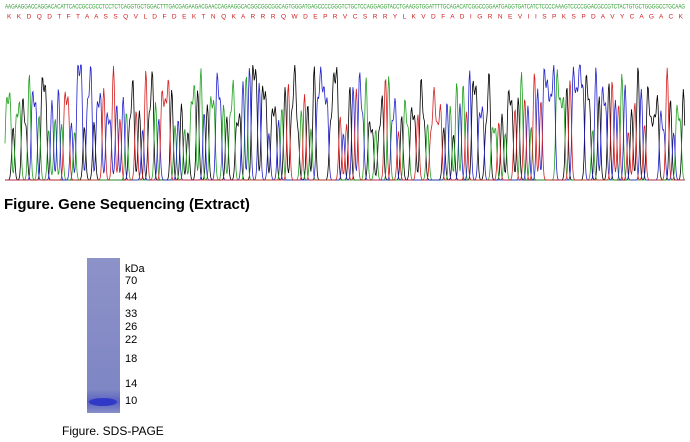 The height and width of the screenshot is (442, 690). I want to click on gel-caption: Figure. SDS-PAGE, so click(113, 431).